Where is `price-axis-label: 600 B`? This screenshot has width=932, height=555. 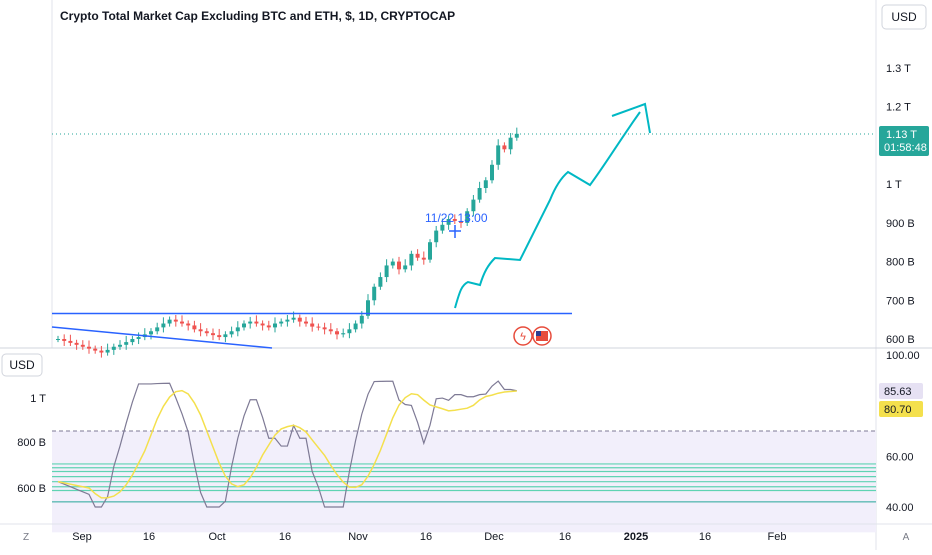 price-axis-label: 600 B is located at coordinates (900, 340).